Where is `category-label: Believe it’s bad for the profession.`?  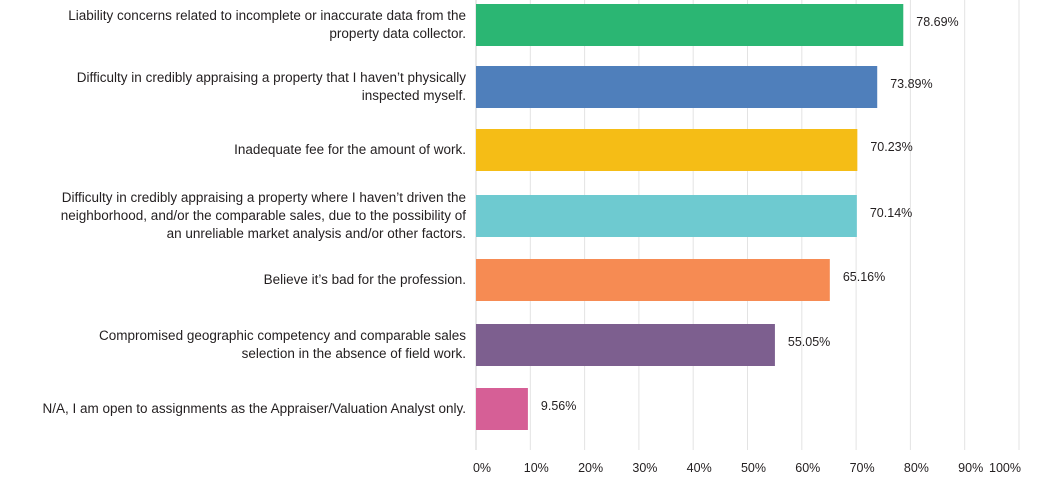
category-label: Believe it’s bad for the profession. is located at coordinates (364, 279).